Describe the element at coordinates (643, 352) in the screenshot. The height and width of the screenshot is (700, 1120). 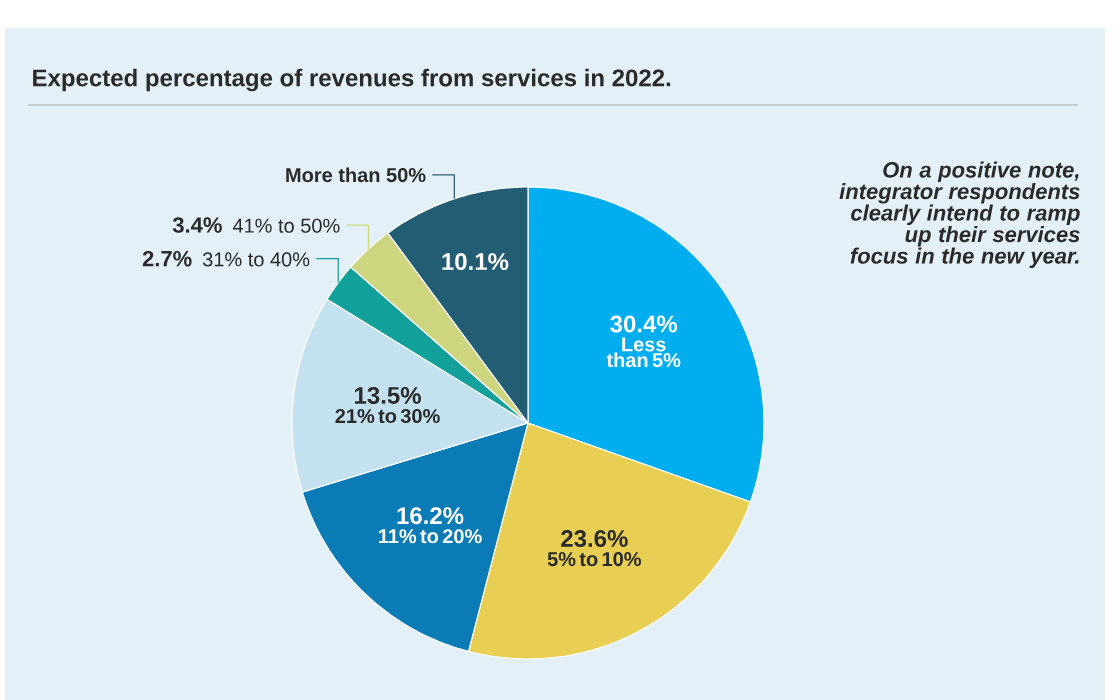
I see `slice-label: Less than 5%` at that location.